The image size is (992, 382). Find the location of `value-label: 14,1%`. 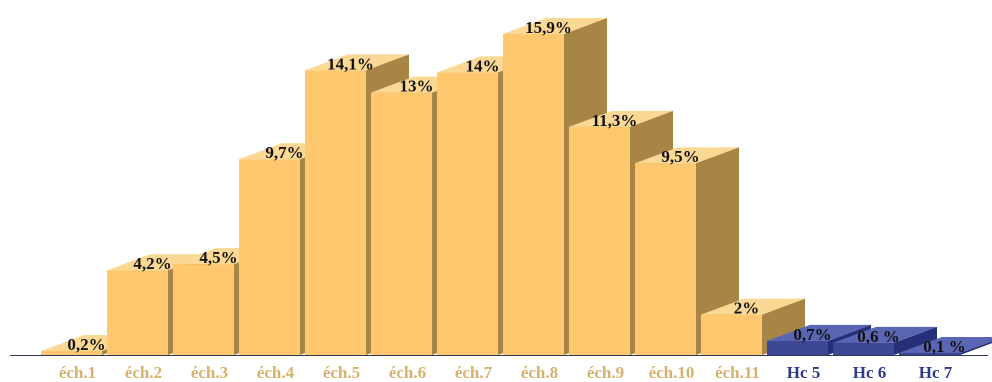

value-label: 14,1% is located at coordinates (350, 63).